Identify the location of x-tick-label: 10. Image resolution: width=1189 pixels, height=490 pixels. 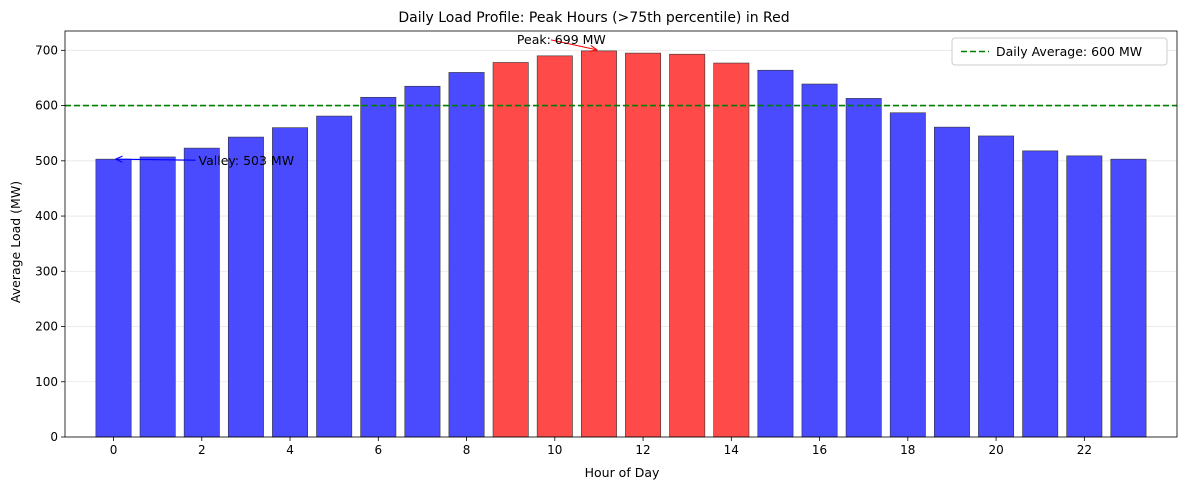
(554, 450).